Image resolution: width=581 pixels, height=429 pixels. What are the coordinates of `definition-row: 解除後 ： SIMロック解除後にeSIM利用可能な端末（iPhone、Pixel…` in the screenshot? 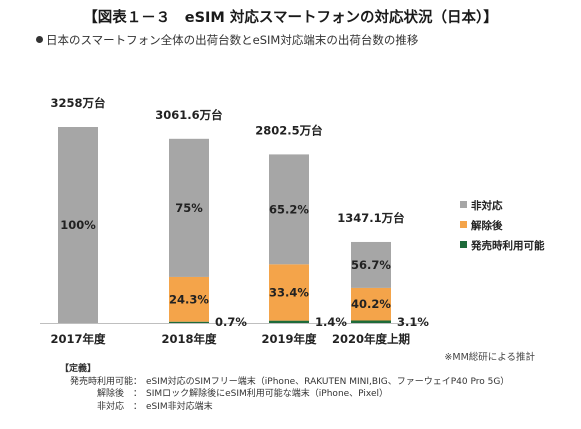 It's located at (284, 394).